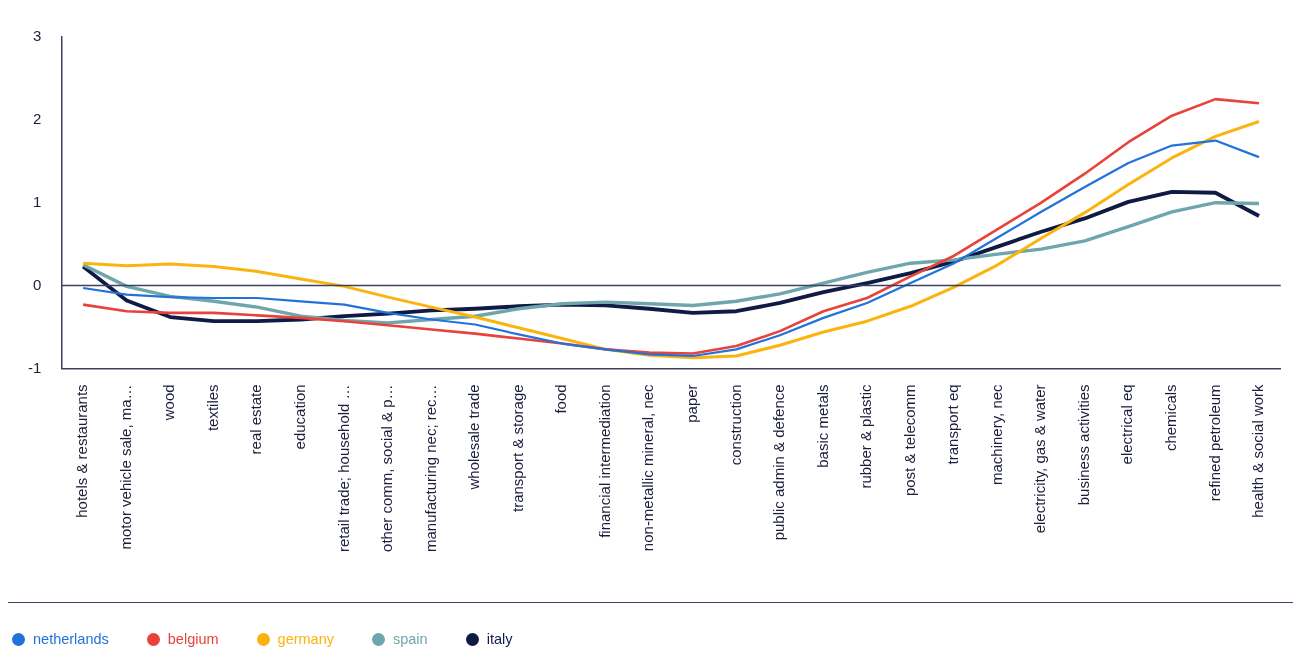  Describe the element at coordinates (691, 403) in the screenshot. I see `x-tick-label: paper` at that location.